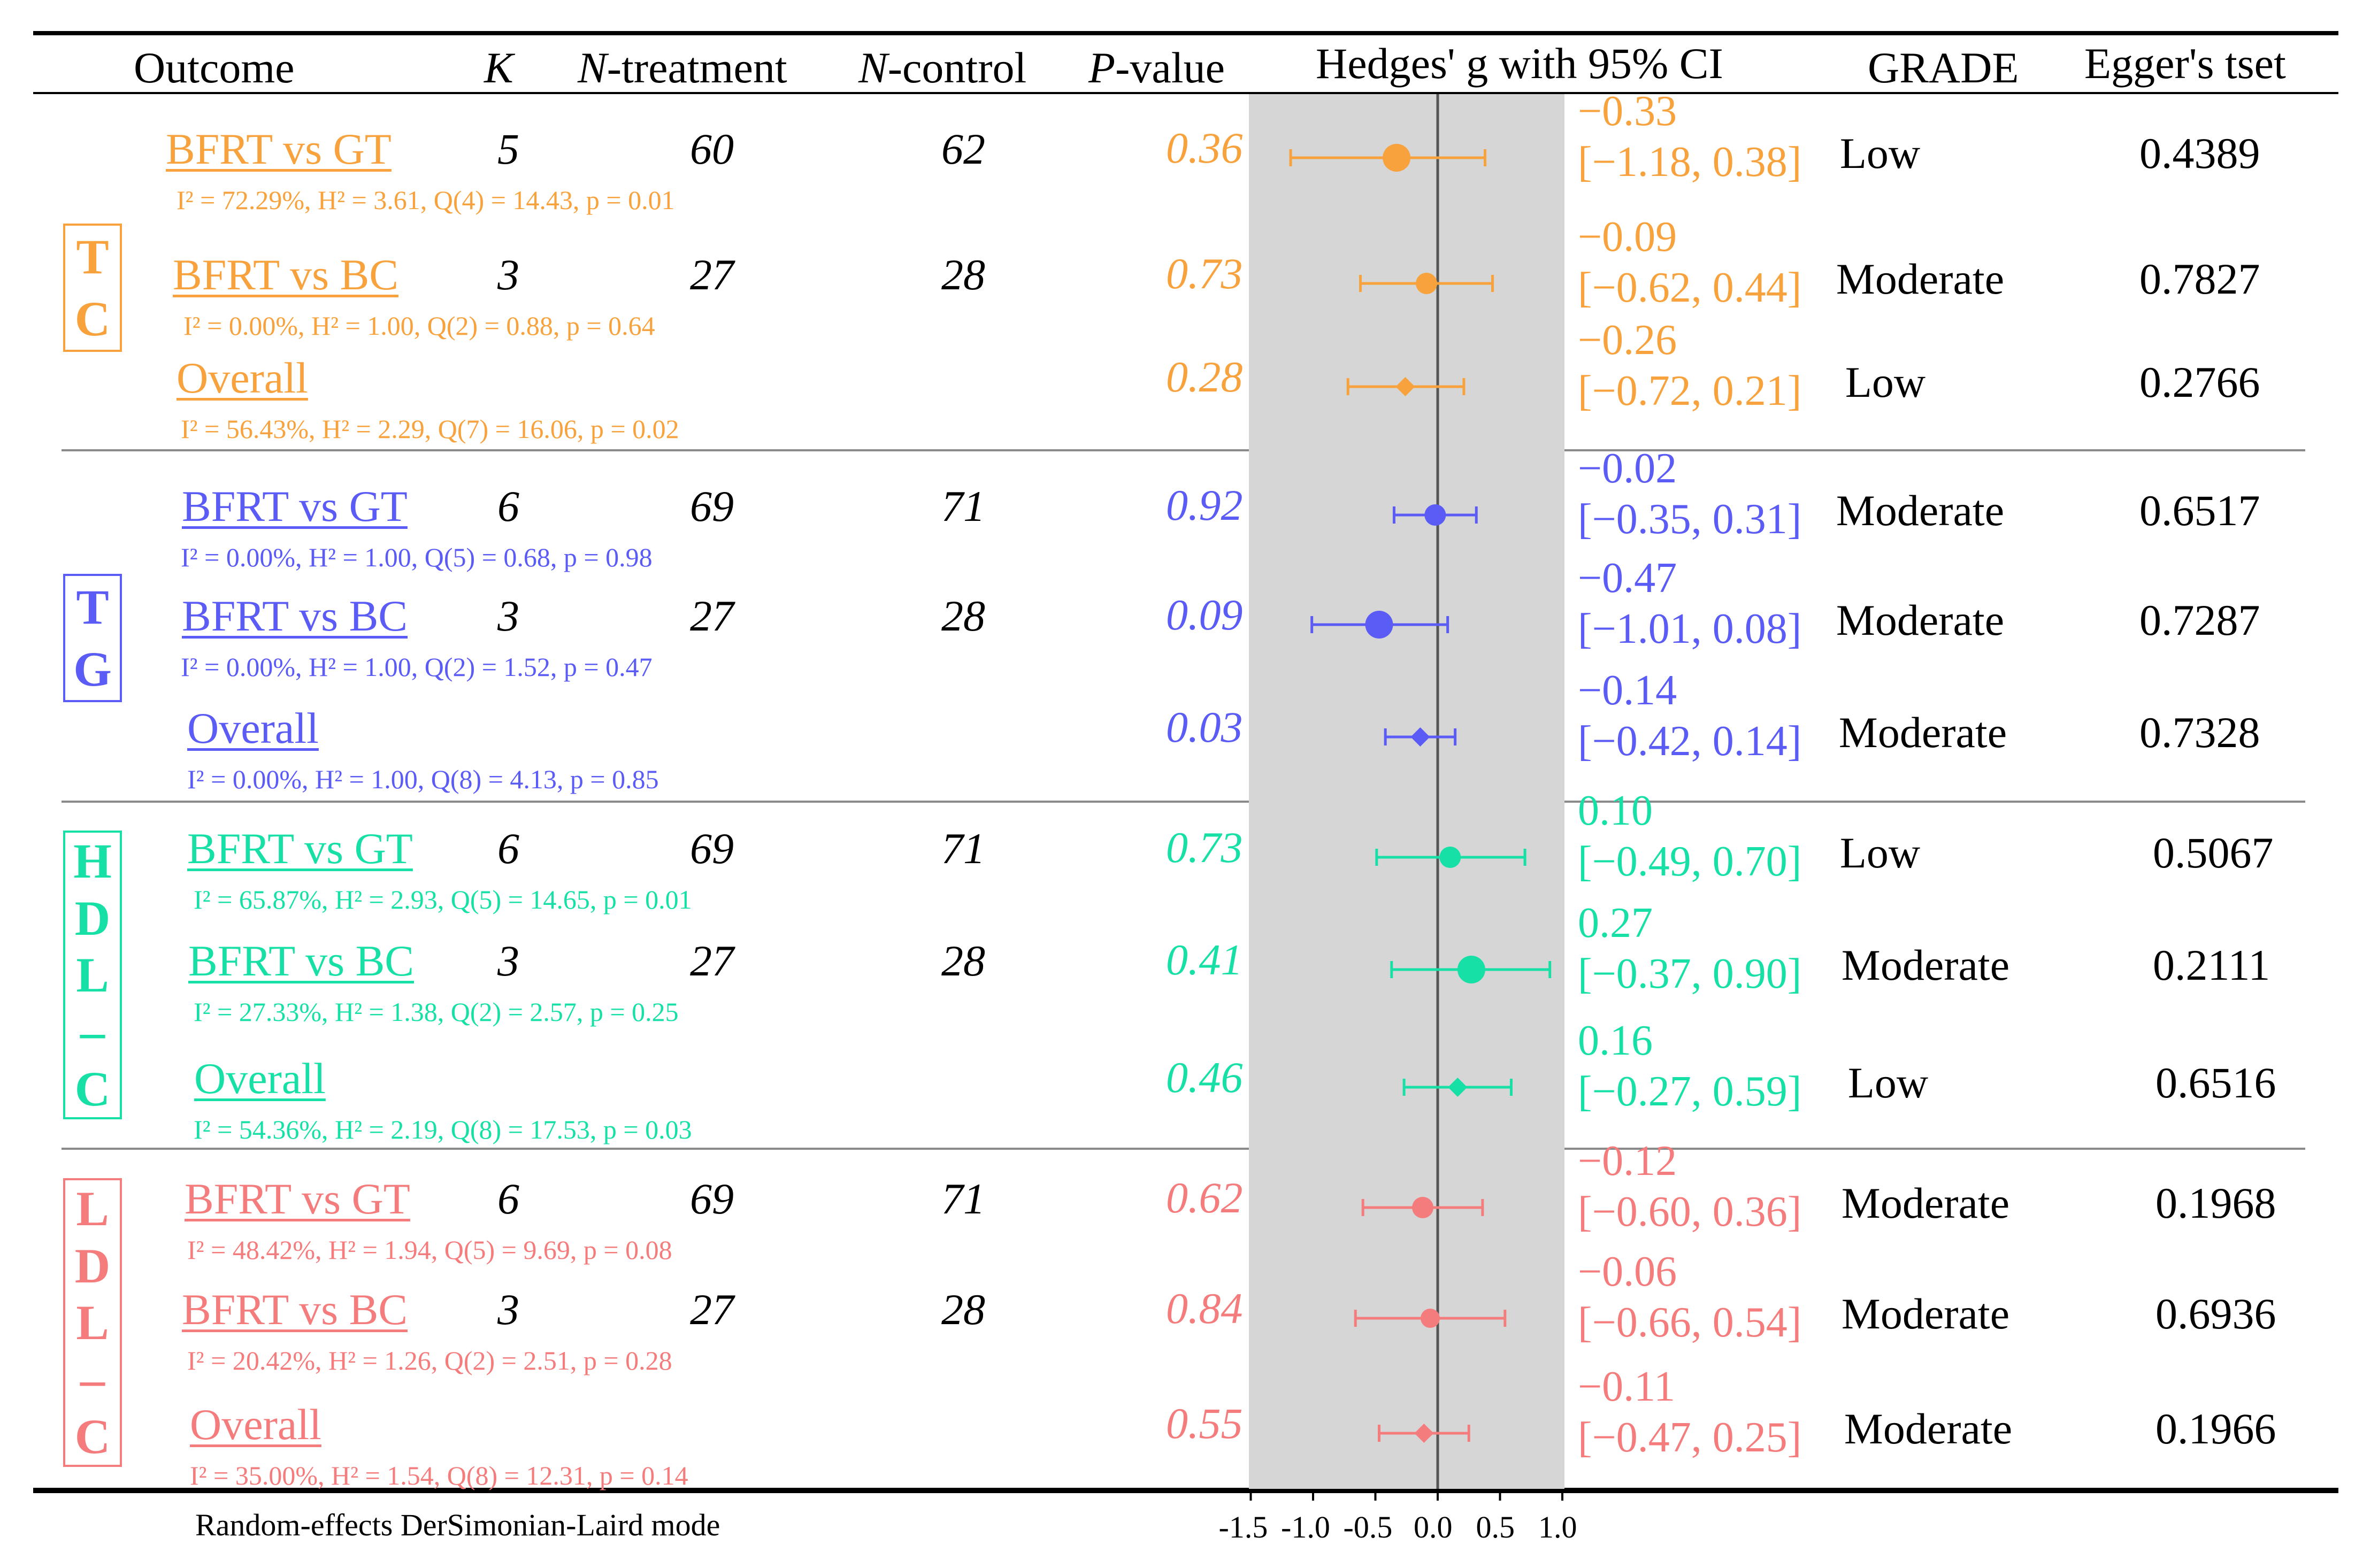 This screenshot has height=1568, width=2363. What do you see at coordinates (2185, 64) in the screenshot?
I see `header-egger: Egger's tset` at bounding box center [2185, 64].